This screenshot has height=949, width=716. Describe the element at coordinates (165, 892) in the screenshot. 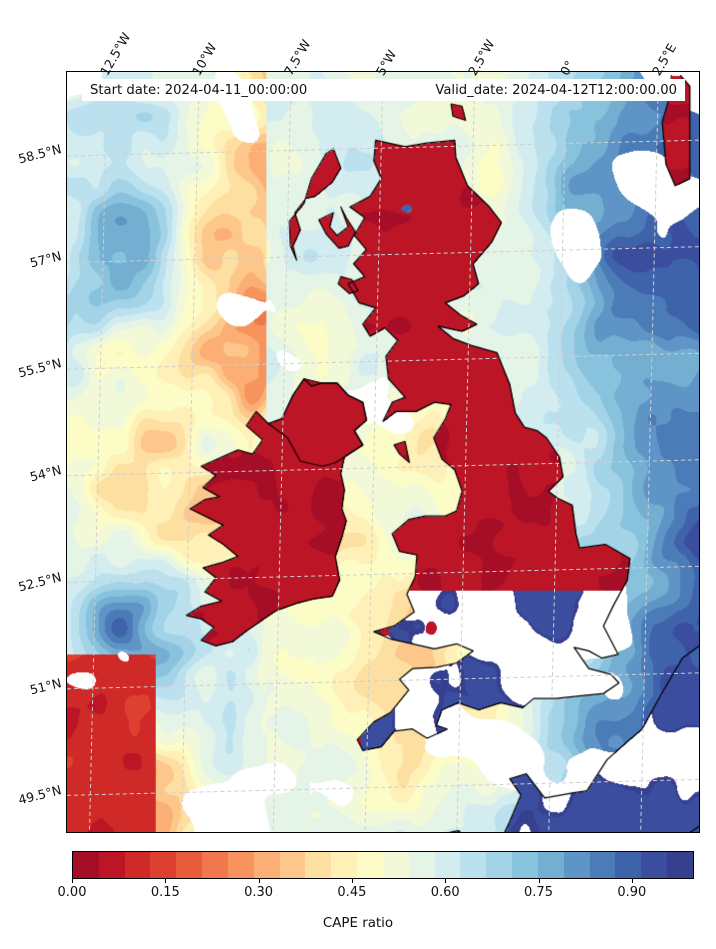

I see `colorbar-tick-label-1: 0.15` at that location.